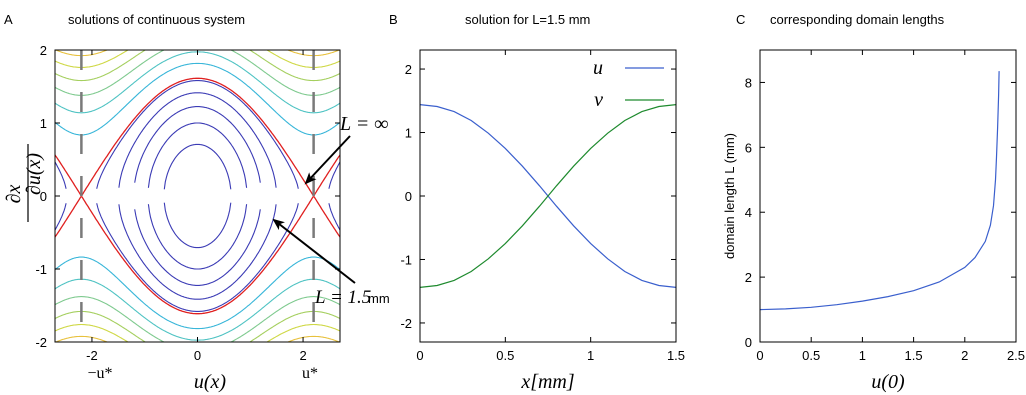  Describe the element at coordinates (676, 355) in the screenshot. I see `panel-b-xtick-label: 1.5` at that location.